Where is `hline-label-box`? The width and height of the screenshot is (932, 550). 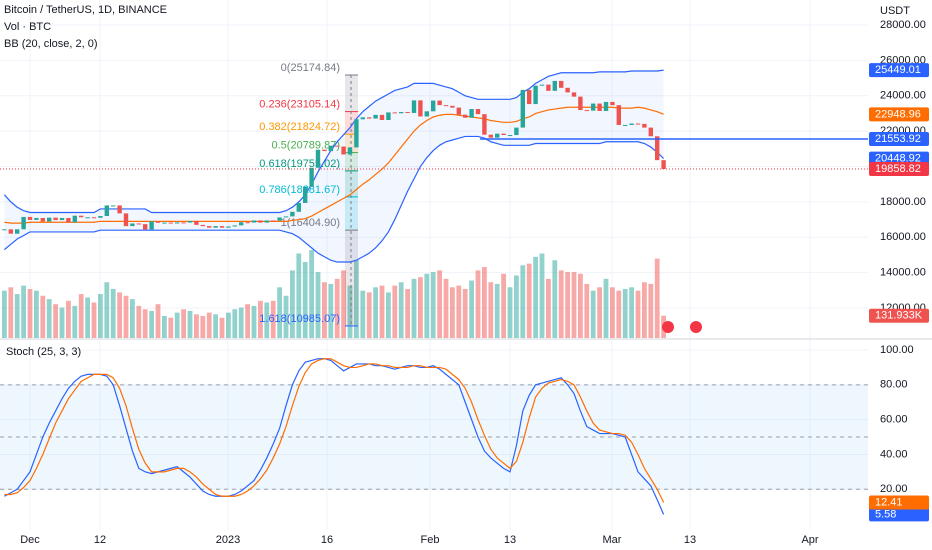 hline-label-box is located at coordinates (899, 139).